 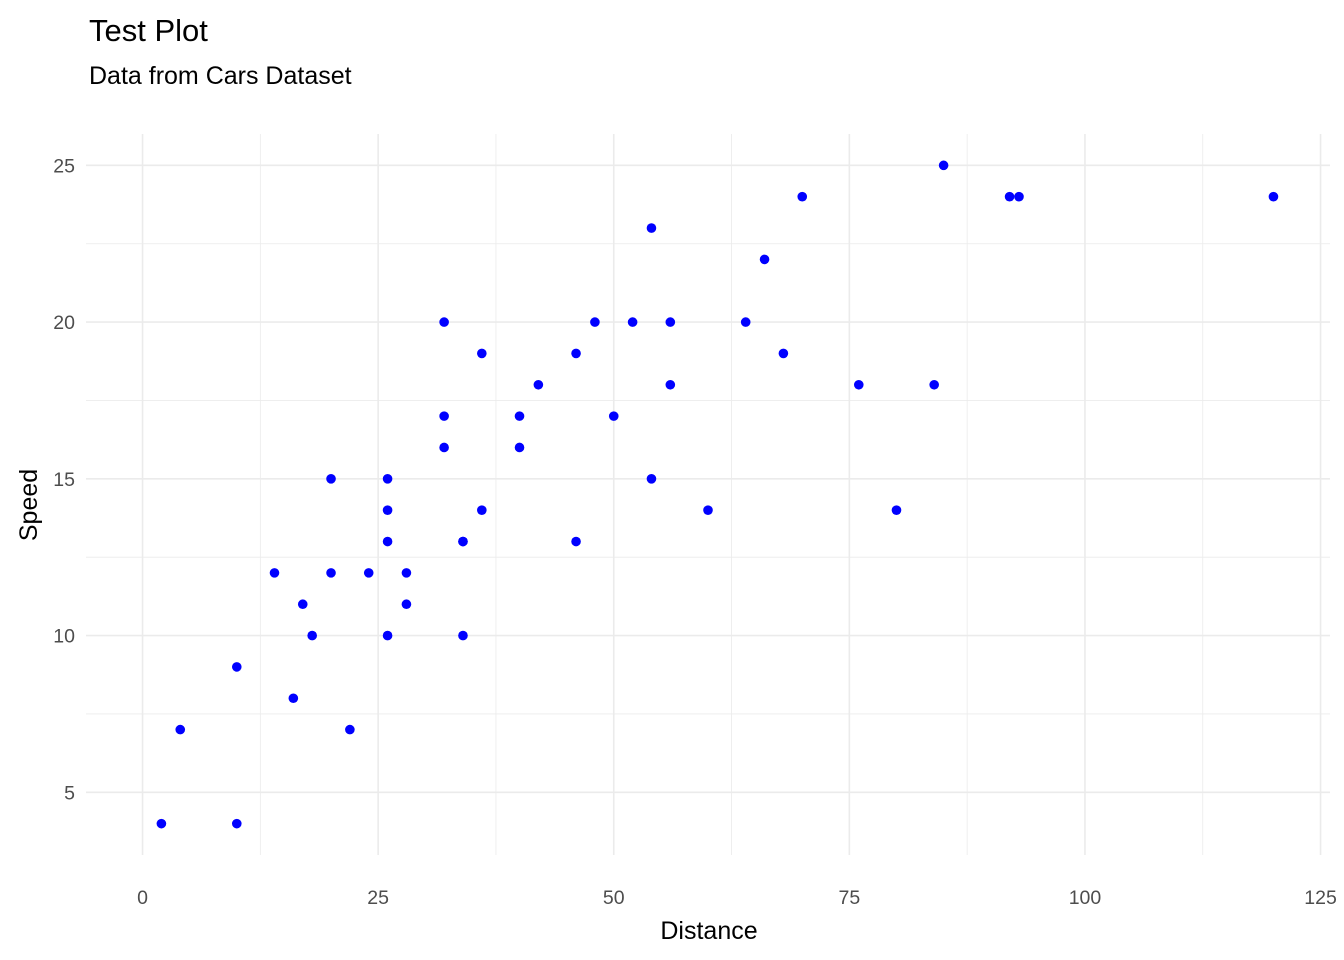 I want to click on y-tick-label: 5, so click(x=69, y=793).